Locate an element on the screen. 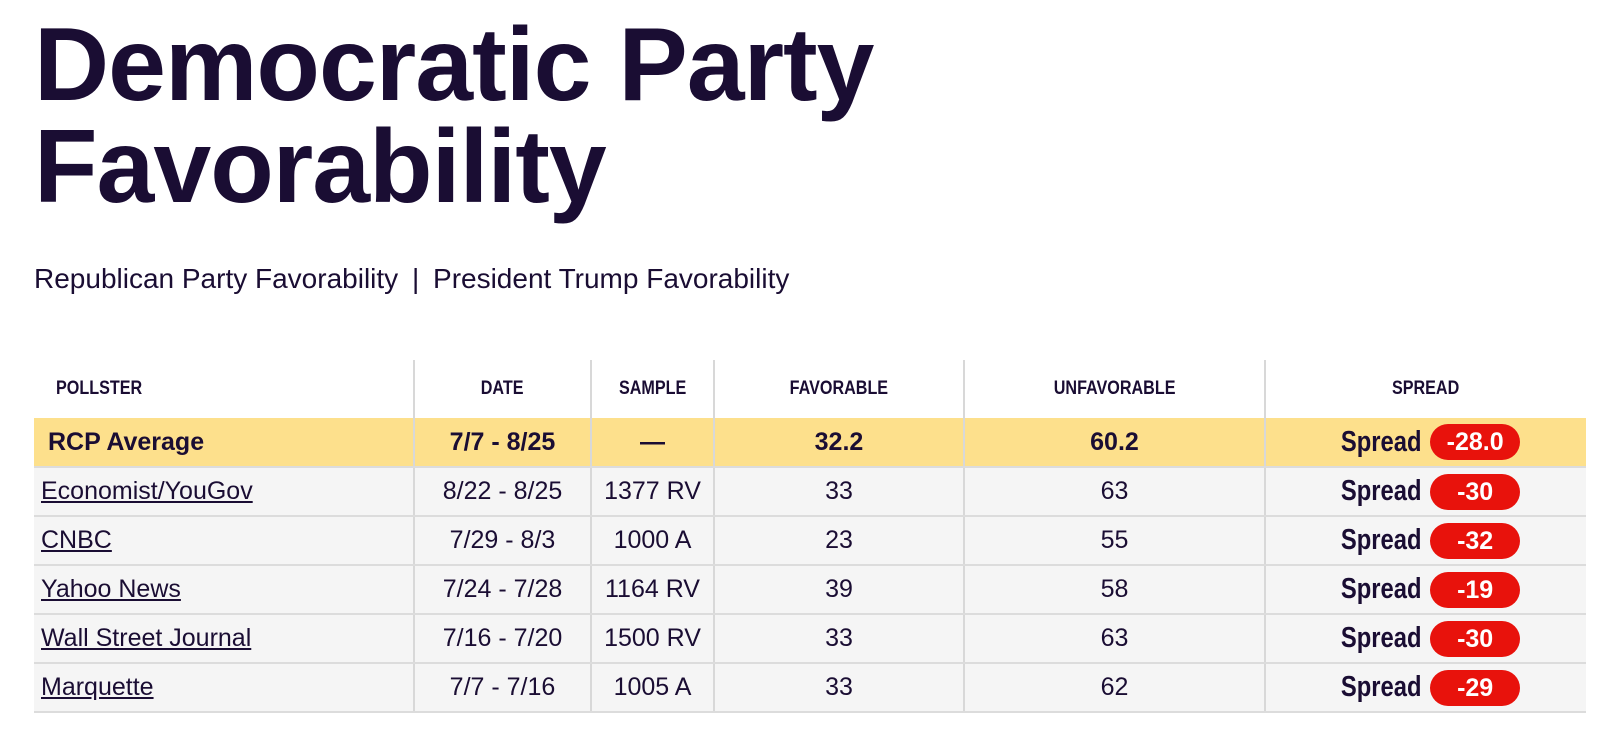  pollster-cell: CNBC is located at coordinates (224, 541).